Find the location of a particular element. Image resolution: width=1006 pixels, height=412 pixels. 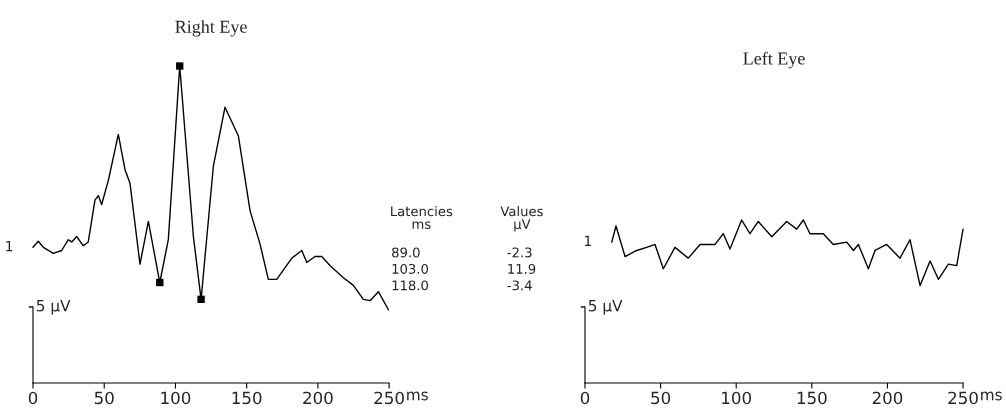

text: Latencies ms is located at coordinates (422, 217).